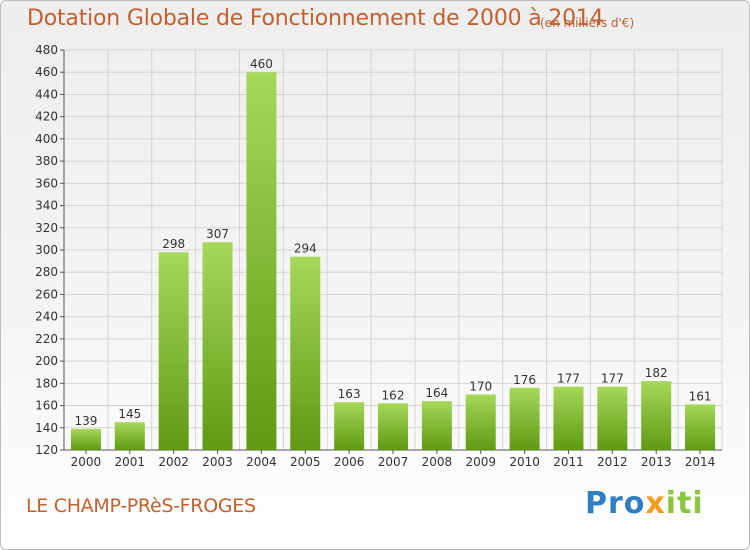 The image size is (750, 550). Describe the element at coordinates (217, 346) in the screenshot. I see `bar-2003` at that location.